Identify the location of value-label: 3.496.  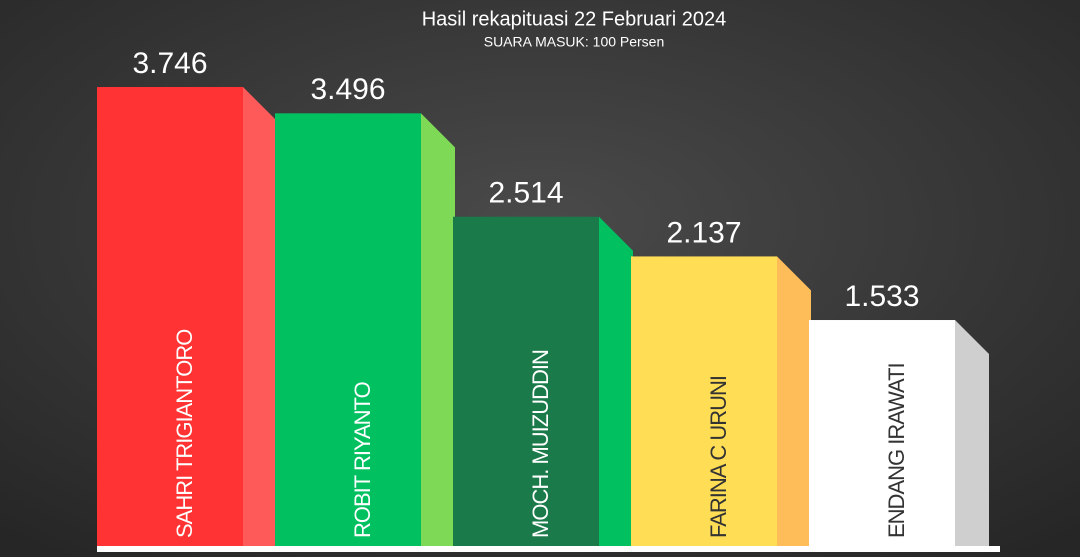
(347, 89).